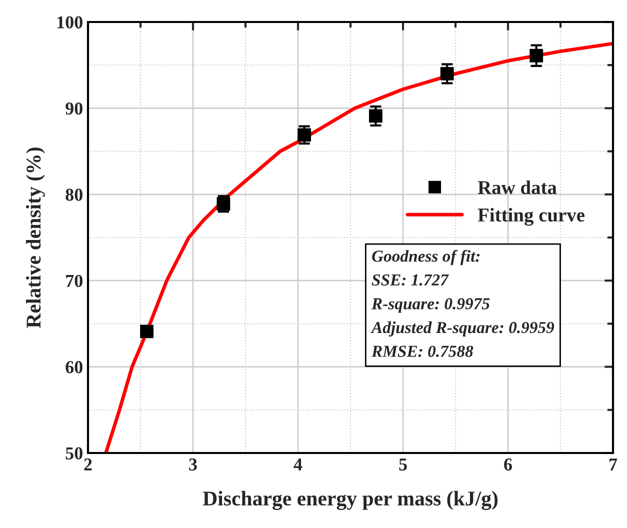 The width and height of the screenshot is (627, 528). I want to click on annotation: Adjusted R-square: 0.9959, so click(462, 329).